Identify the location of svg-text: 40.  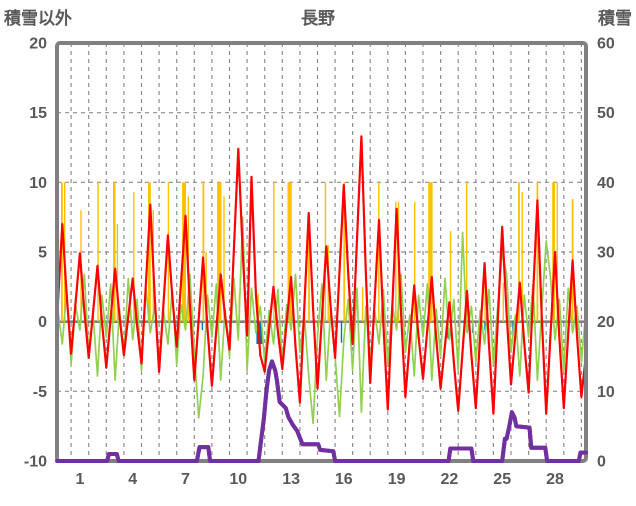
(606, 183).